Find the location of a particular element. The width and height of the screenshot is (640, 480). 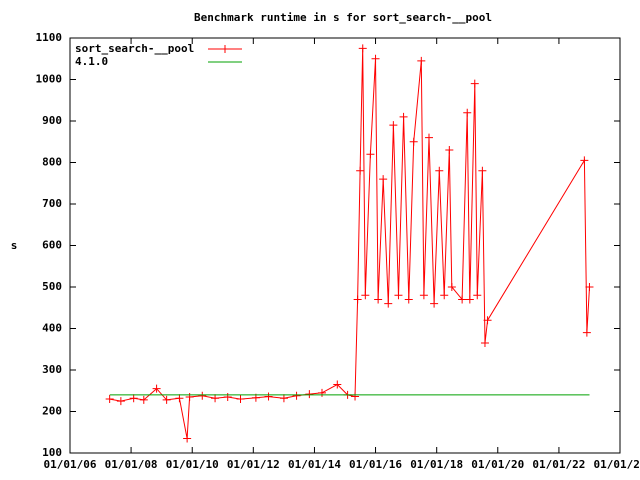

x-tick-label: 01/01/22 is located at coordinates (558, 464).